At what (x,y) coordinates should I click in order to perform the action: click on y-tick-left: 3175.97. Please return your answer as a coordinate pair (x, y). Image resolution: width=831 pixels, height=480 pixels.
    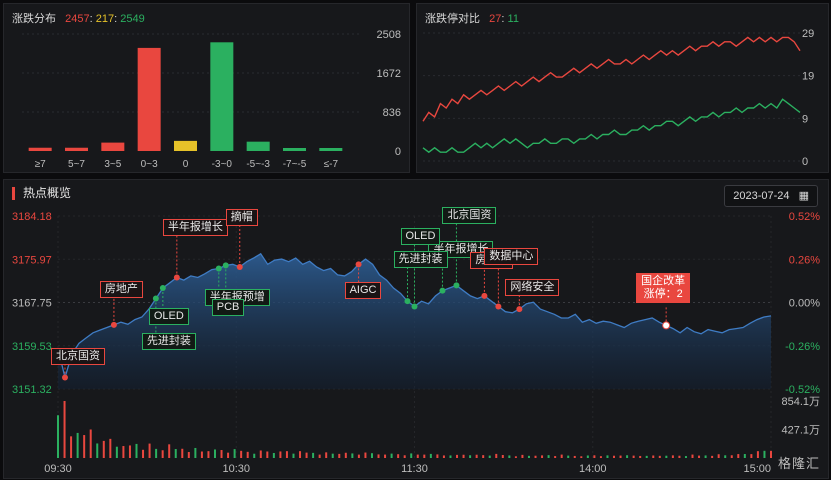
    Looking at the image, I should click on (32, 260).